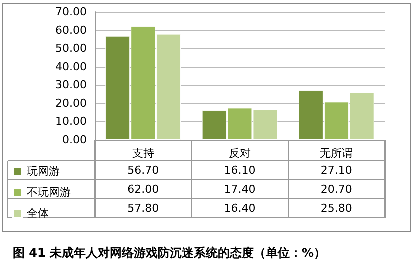 The width and height of the screenshot is (417, 271). What do you see at coordinates (240, 170) in the screenshot?
I see `data-label: 16.10` at bounding box center [240, 170].